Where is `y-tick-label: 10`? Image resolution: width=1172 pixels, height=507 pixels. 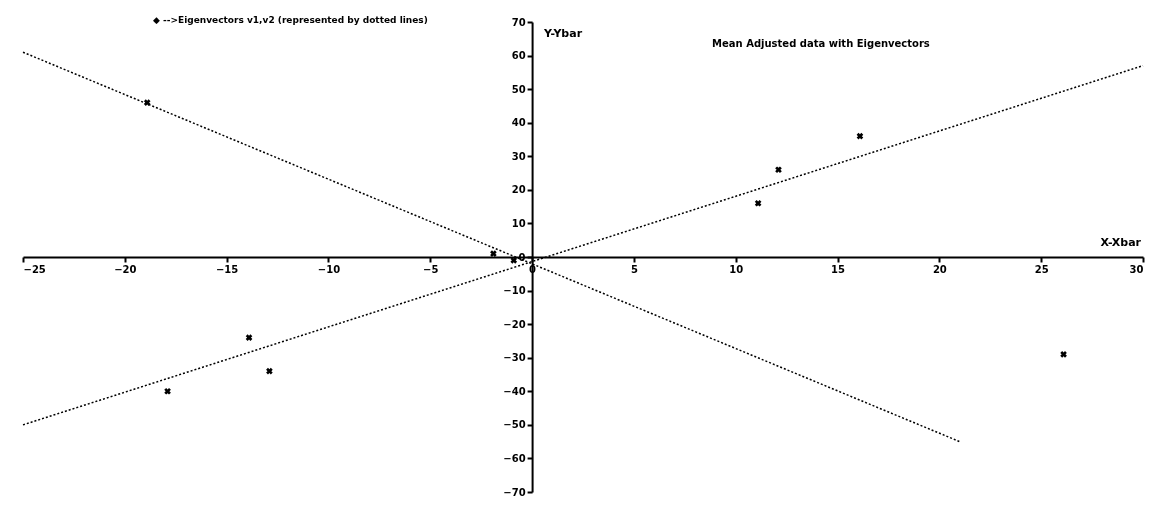 y-tick-label: 10 is located at coordinates (518, 223).